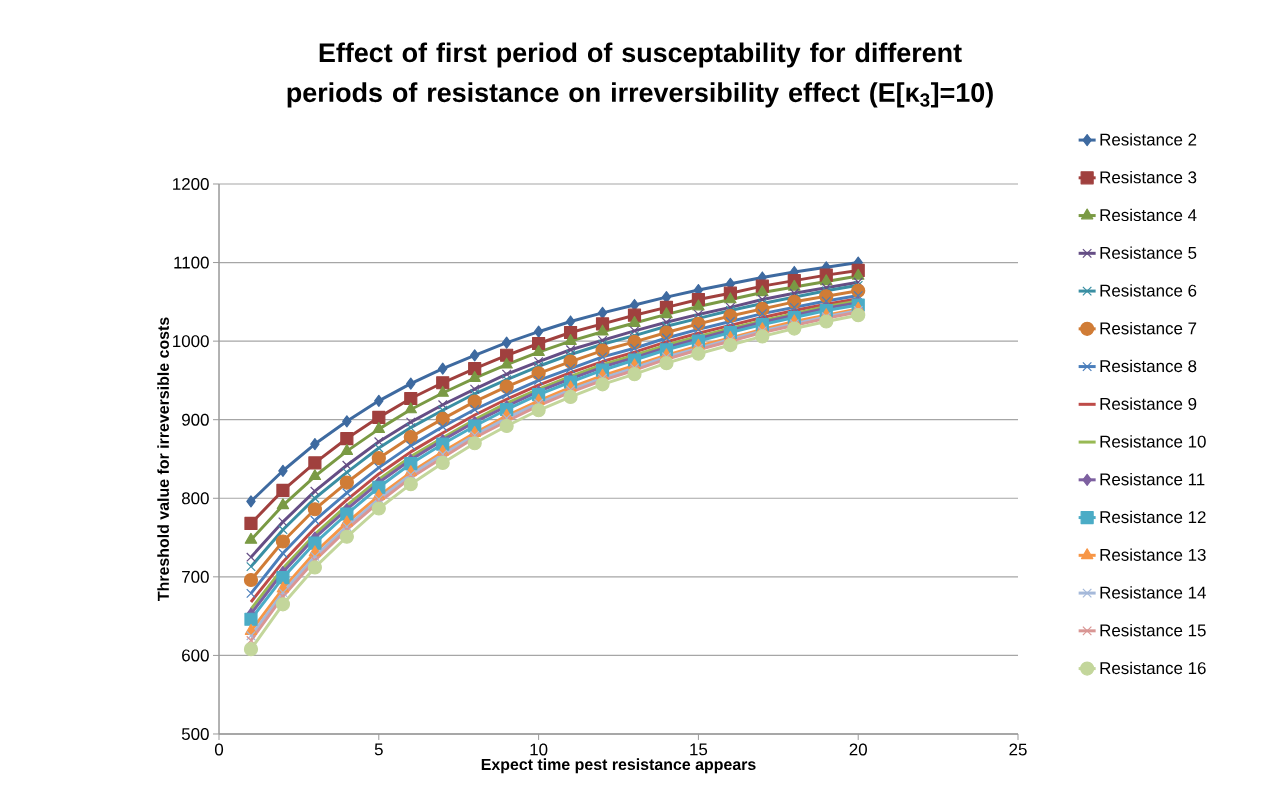  What do you see at coordinates (195, 655) in the screenshot?
I see `y-tick-label: 600` at bounding box center [195, 655].